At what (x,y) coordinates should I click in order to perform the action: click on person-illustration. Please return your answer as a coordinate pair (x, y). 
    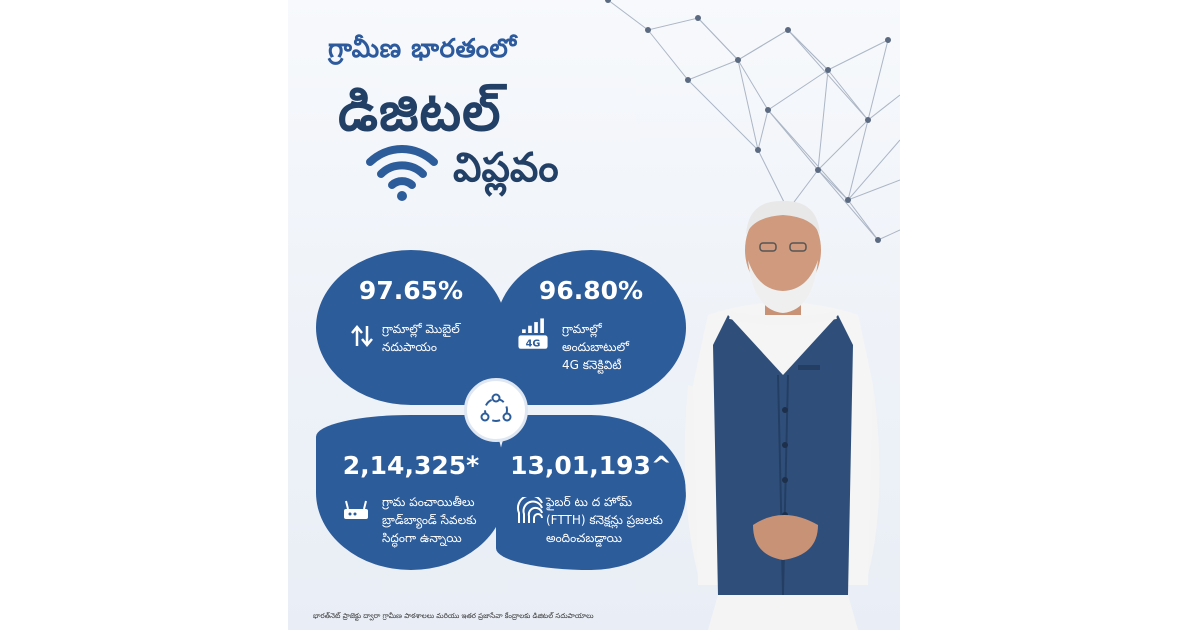
    Looking at the image, I should click on (782, 415).